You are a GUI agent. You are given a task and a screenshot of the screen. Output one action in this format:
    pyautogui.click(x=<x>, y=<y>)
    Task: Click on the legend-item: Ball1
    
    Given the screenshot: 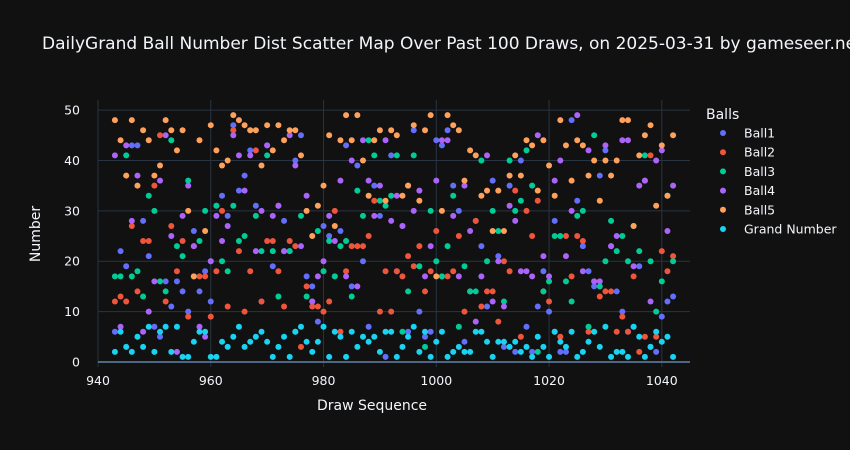 What is the action you would take?
    pyautogui.click(x=759, y=133)
    